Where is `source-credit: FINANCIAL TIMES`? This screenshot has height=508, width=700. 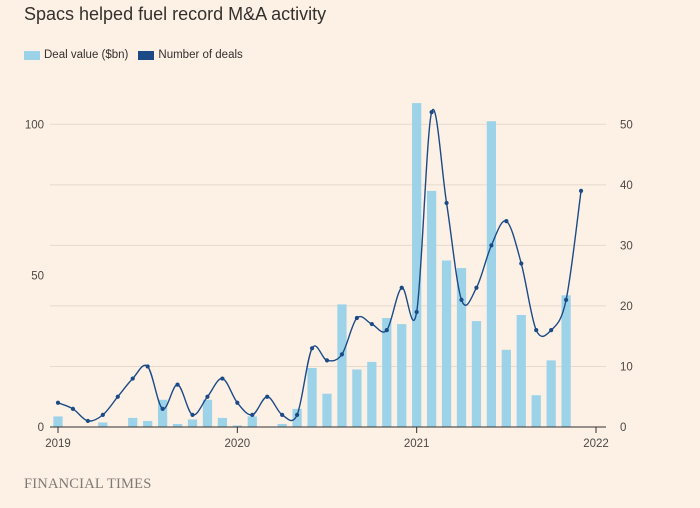
source-credit: FINANCIAL TIMES is located at coordinates (88, 484).